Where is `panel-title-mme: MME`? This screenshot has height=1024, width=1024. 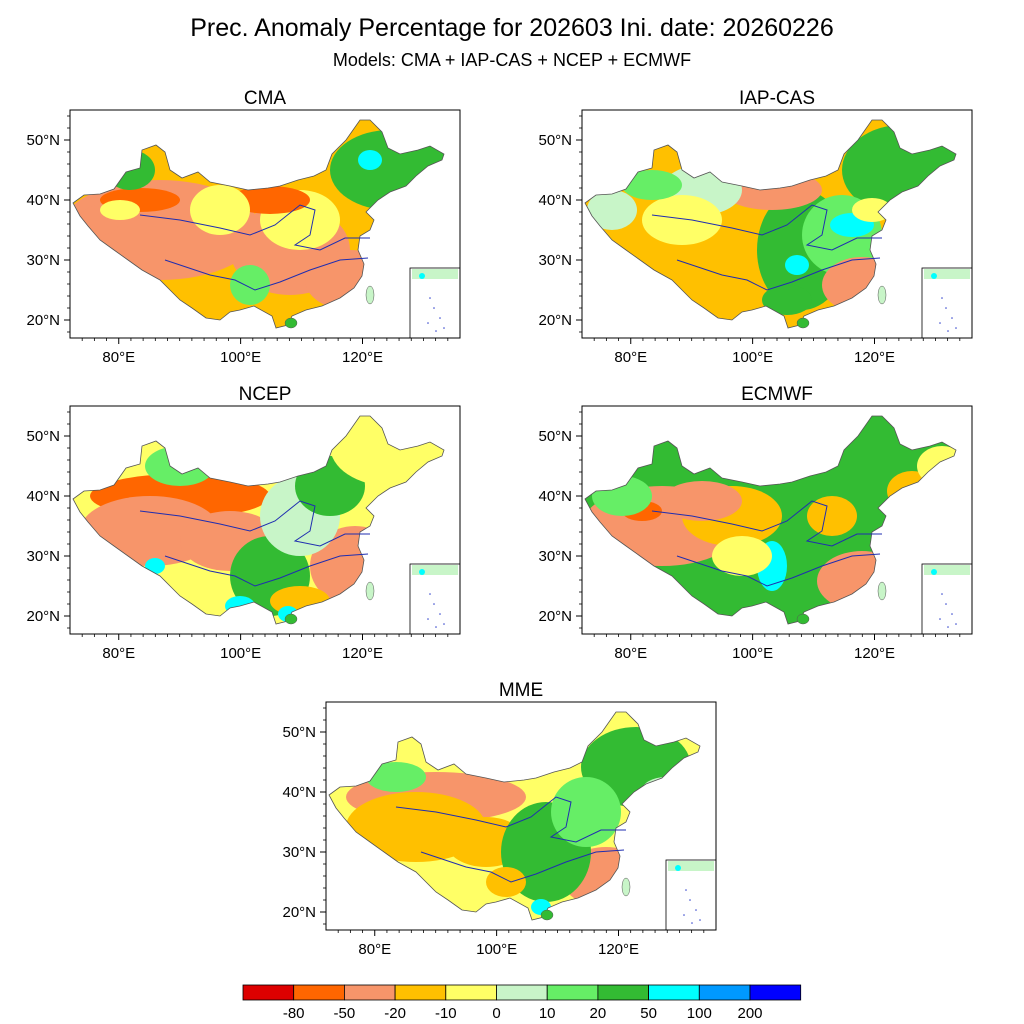 panel-title-mme: MME is located at coordinates (521, 690).